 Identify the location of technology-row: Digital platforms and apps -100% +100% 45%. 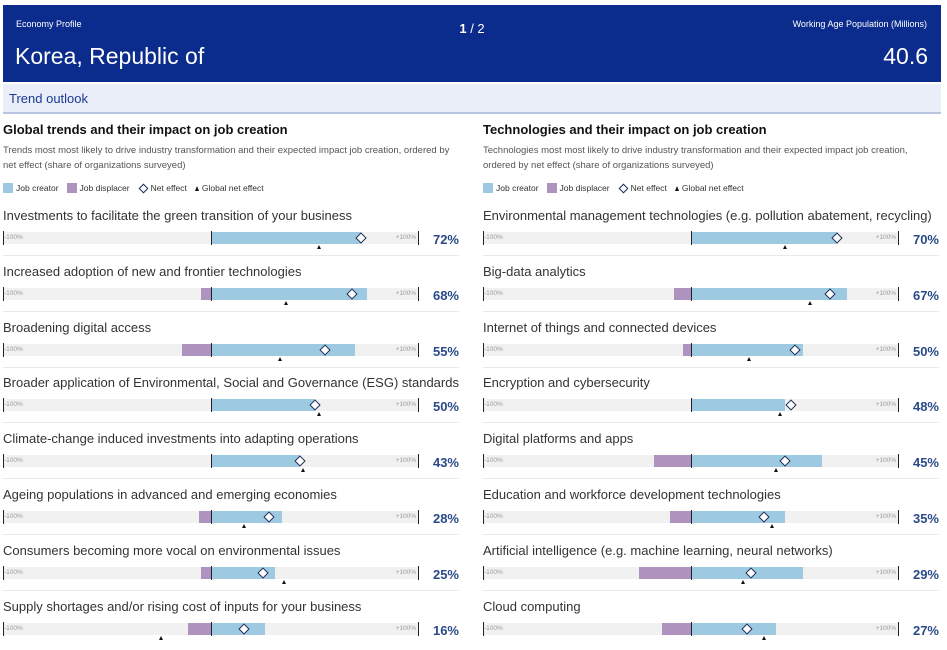
(711, 459).